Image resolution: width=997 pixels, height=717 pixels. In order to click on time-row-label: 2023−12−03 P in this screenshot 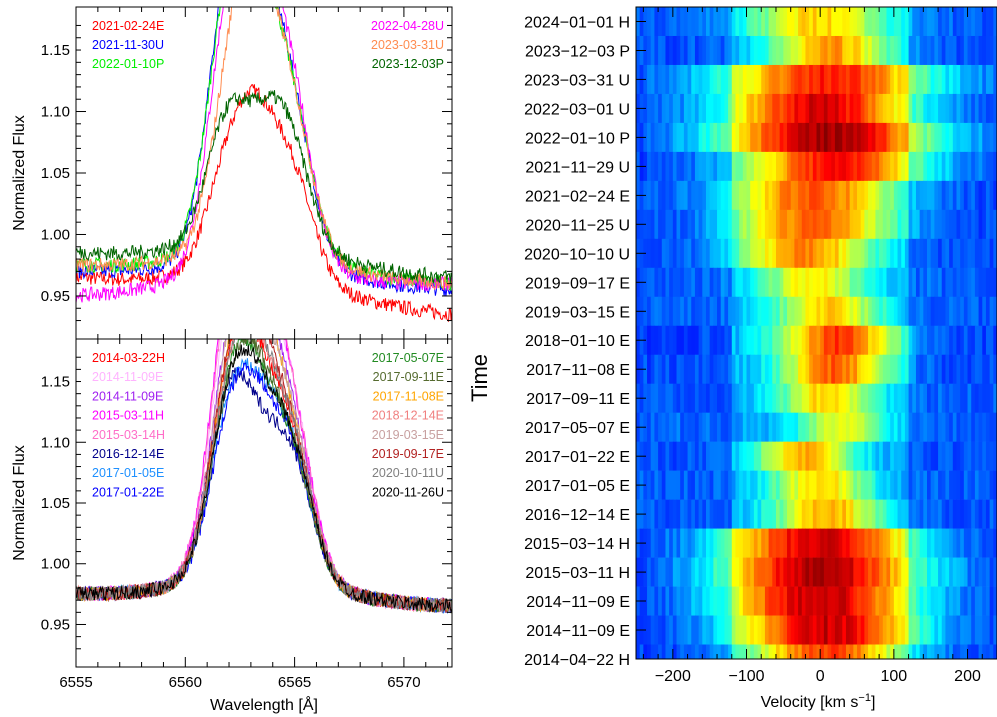, I will do `click(577, 52)`.